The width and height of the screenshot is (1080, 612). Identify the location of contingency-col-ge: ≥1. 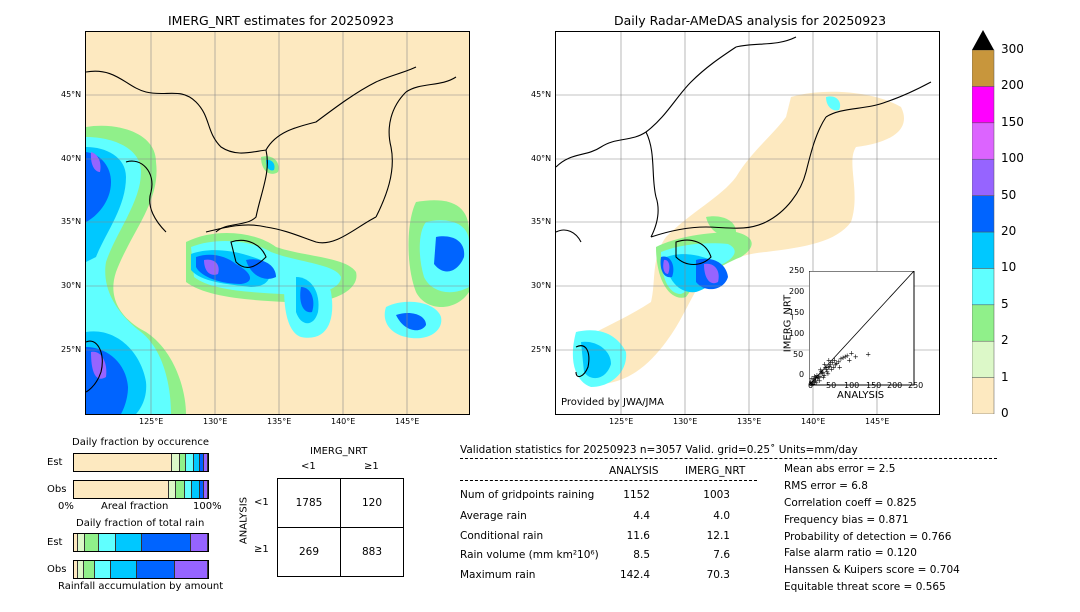
(371, 466).